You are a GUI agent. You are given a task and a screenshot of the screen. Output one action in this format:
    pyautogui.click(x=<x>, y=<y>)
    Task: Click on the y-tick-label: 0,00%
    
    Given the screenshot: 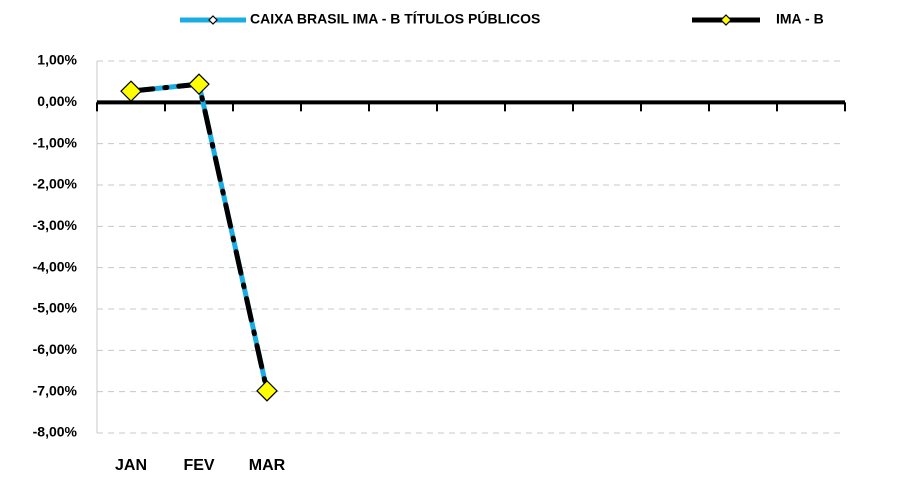 What is the action you would take?
    pyautogui.click(x=57, y=101)
    